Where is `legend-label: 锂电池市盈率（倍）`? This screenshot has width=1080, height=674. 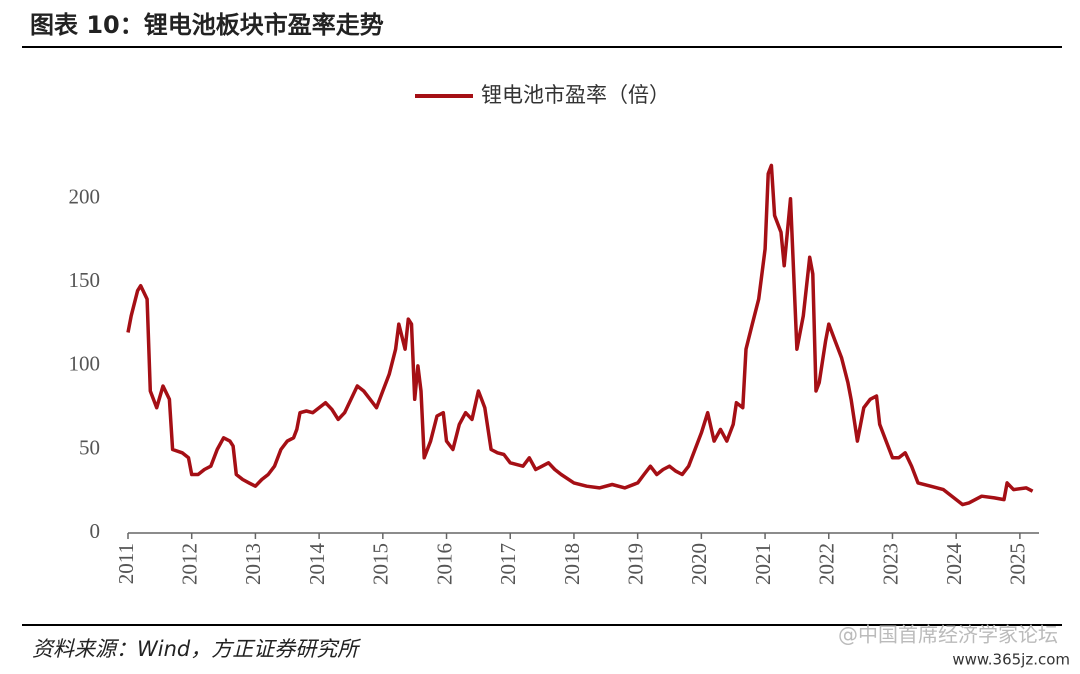
legend-label: 锂电池市盈率（倍） is located at coordinates (575, 95).